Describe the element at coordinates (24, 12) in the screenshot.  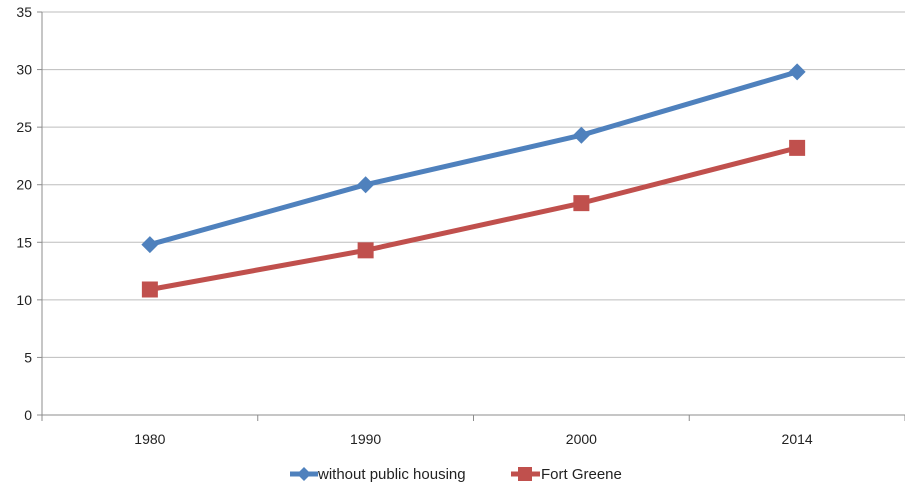
I see `y-tick-label: 35` at that location.